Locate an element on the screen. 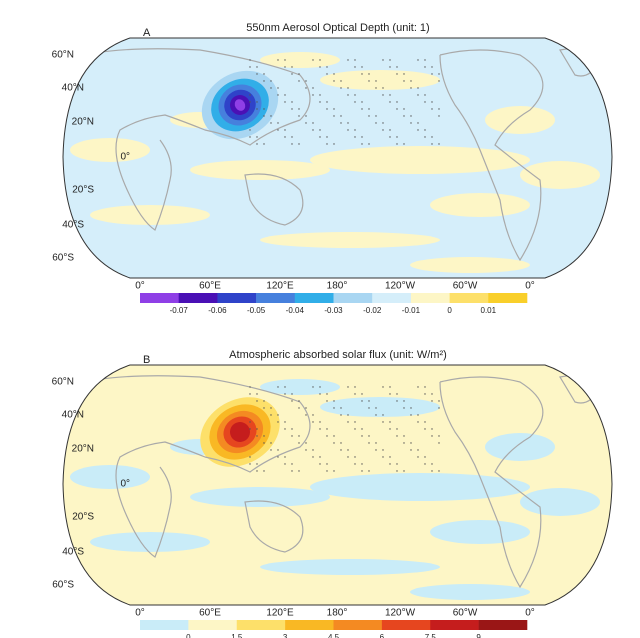 This screenshot has width=640, height=638. lon-label: 180° is located at coordinates (337, 613).